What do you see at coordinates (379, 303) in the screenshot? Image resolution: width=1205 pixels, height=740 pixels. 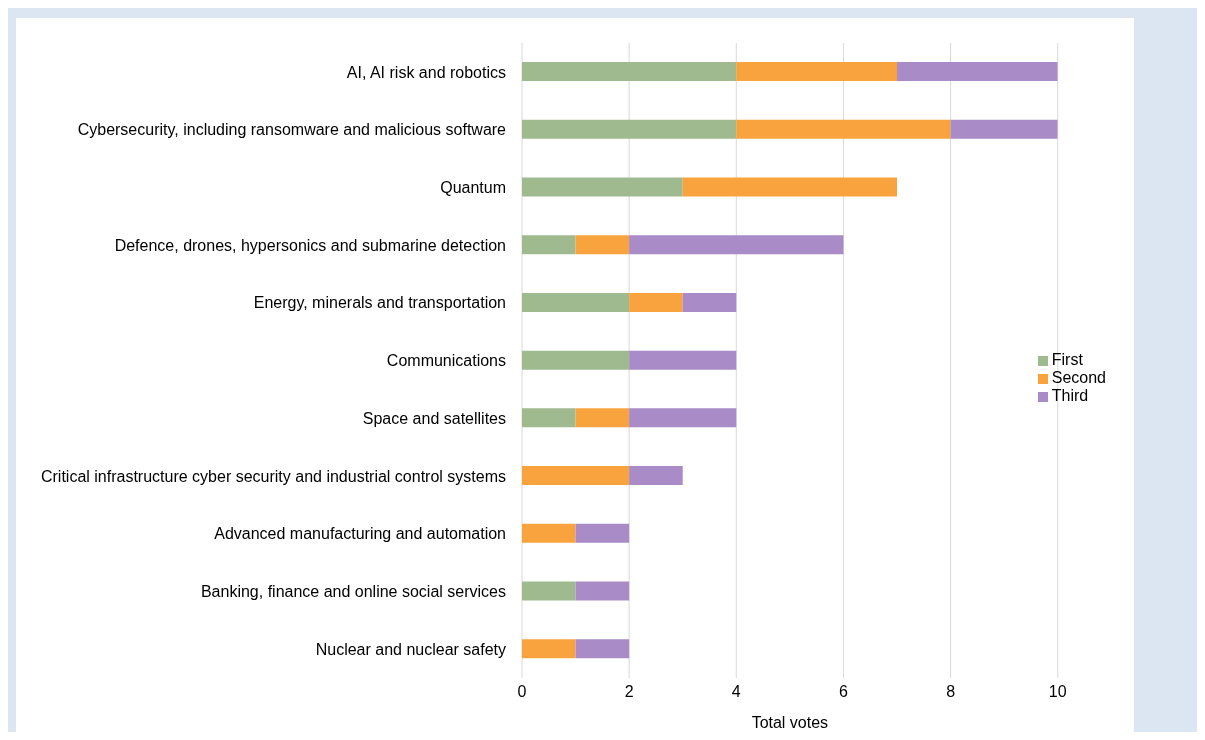 I see `y-tick-label: Energy, minerals and transportation` at bounding box center [379, 303].